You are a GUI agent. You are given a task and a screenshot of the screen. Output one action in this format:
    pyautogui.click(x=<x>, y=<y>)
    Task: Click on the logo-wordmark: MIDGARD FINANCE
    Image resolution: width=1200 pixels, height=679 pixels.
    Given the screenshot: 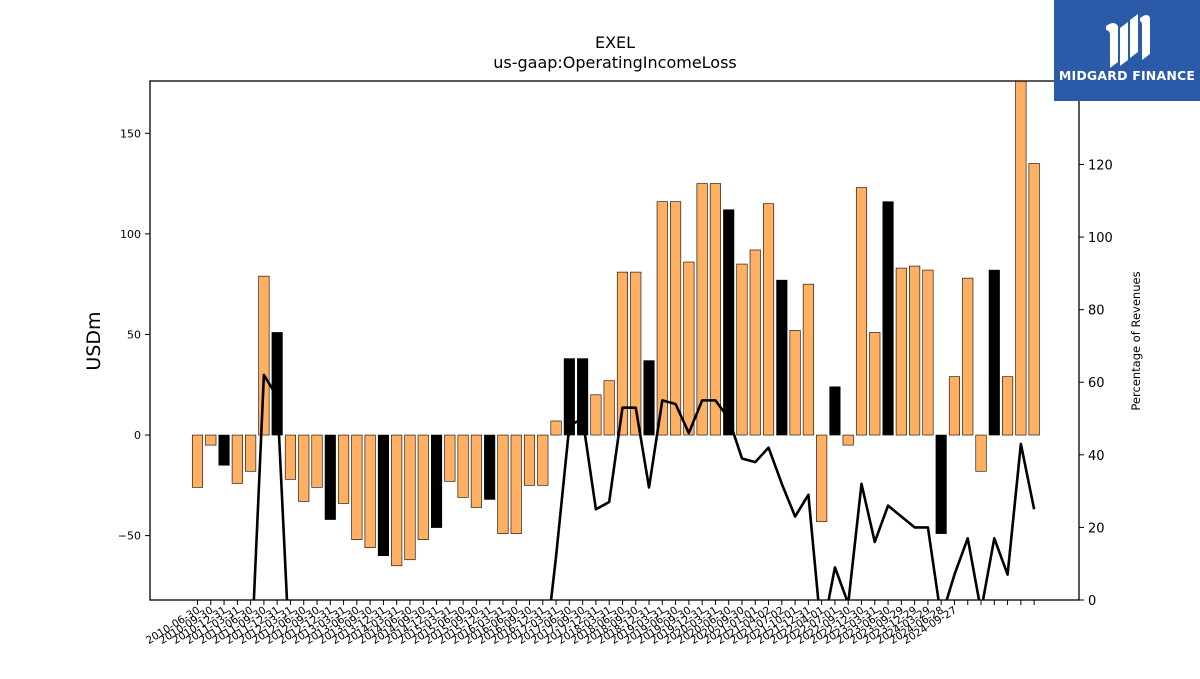 What is the action you would take?
    pyautogui.click(x=1127, y=75)
    